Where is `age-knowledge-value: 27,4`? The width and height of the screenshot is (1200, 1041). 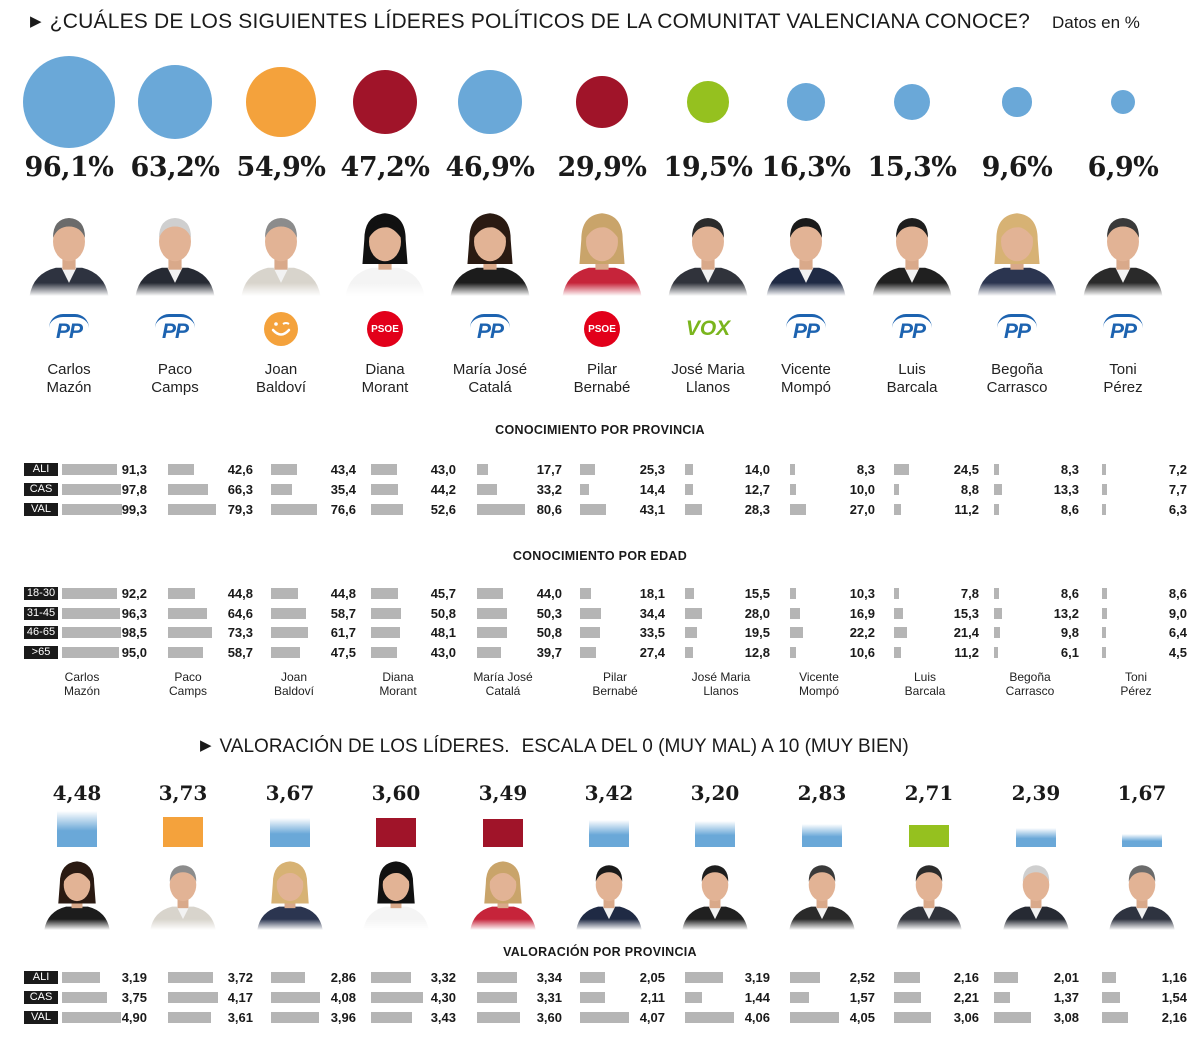
age-knowledge-value: 27,4 is located at coordinates (652, 653).